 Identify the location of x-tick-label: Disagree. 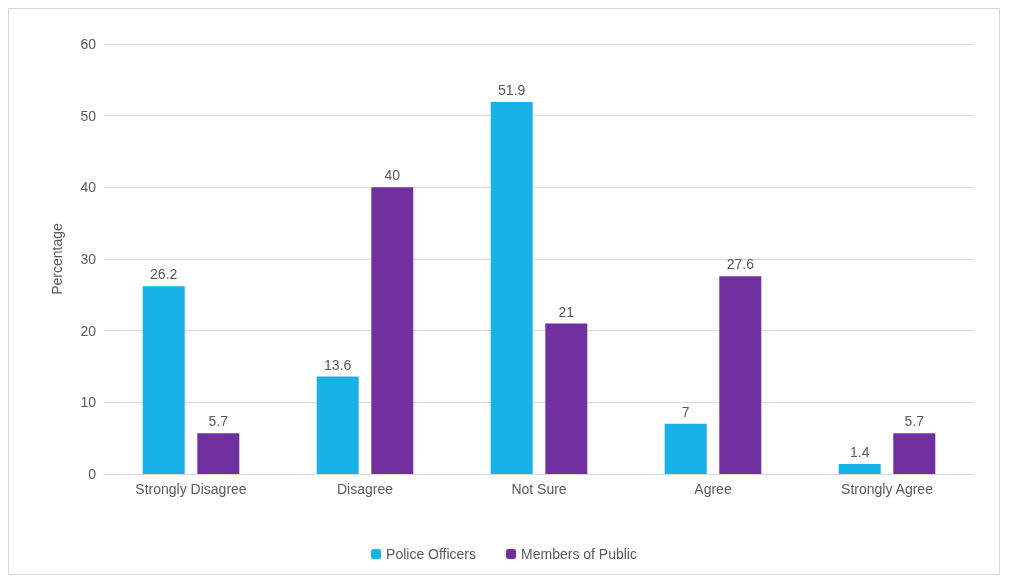
(365, 489).